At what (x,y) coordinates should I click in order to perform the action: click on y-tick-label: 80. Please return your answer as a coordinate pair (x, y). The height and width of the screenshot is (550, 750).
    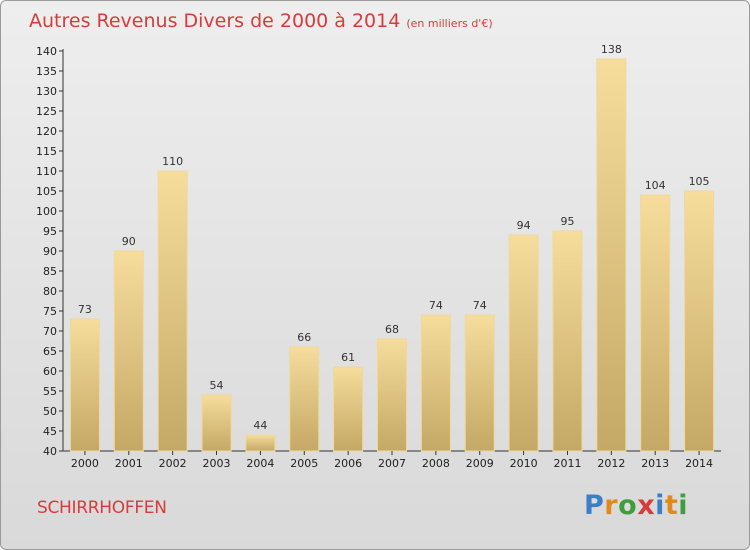
    Looking at the image, I should click on (50, 291).